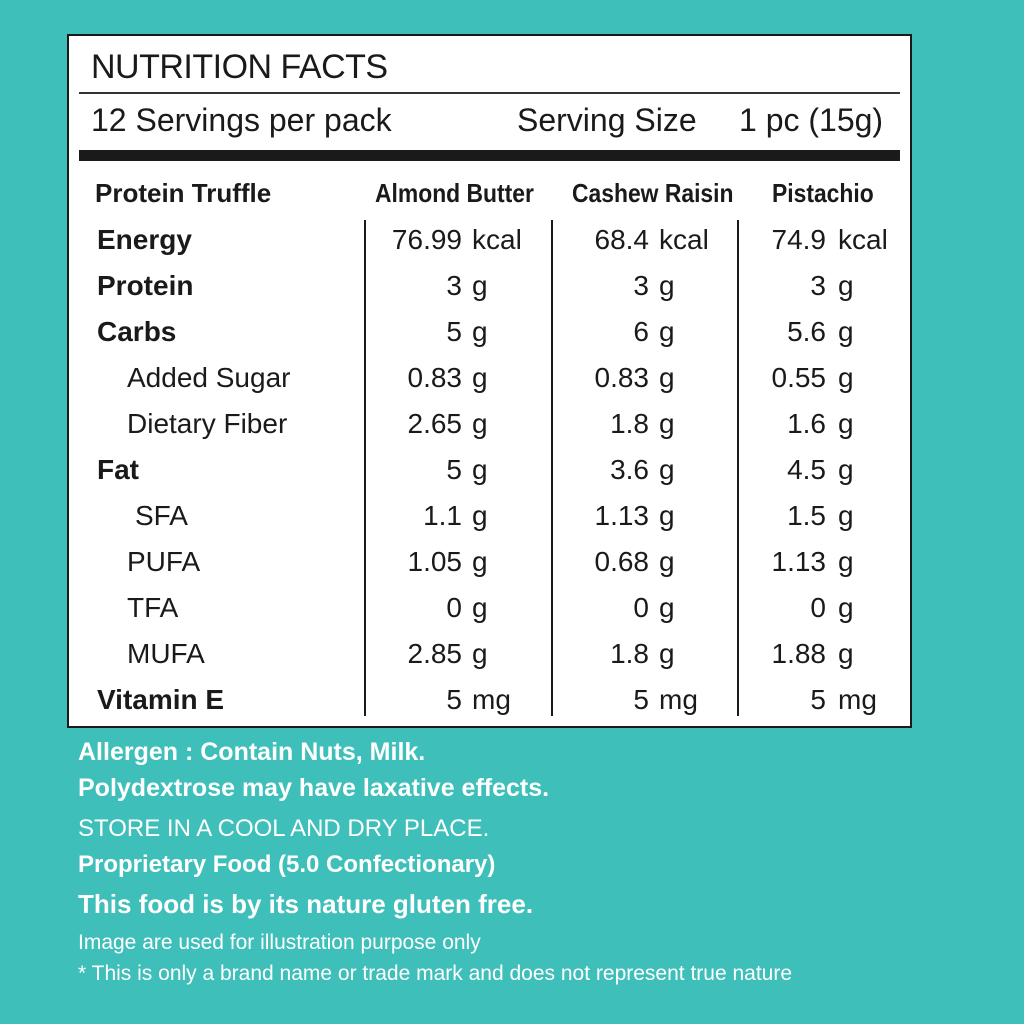 Image resolution: width=1024 pixels, height=1024 pixels. What do you see at coordinates (806, 469) in the screenshot?
I see `nutrient-value: 4.5` at bounding box center [806, 469].